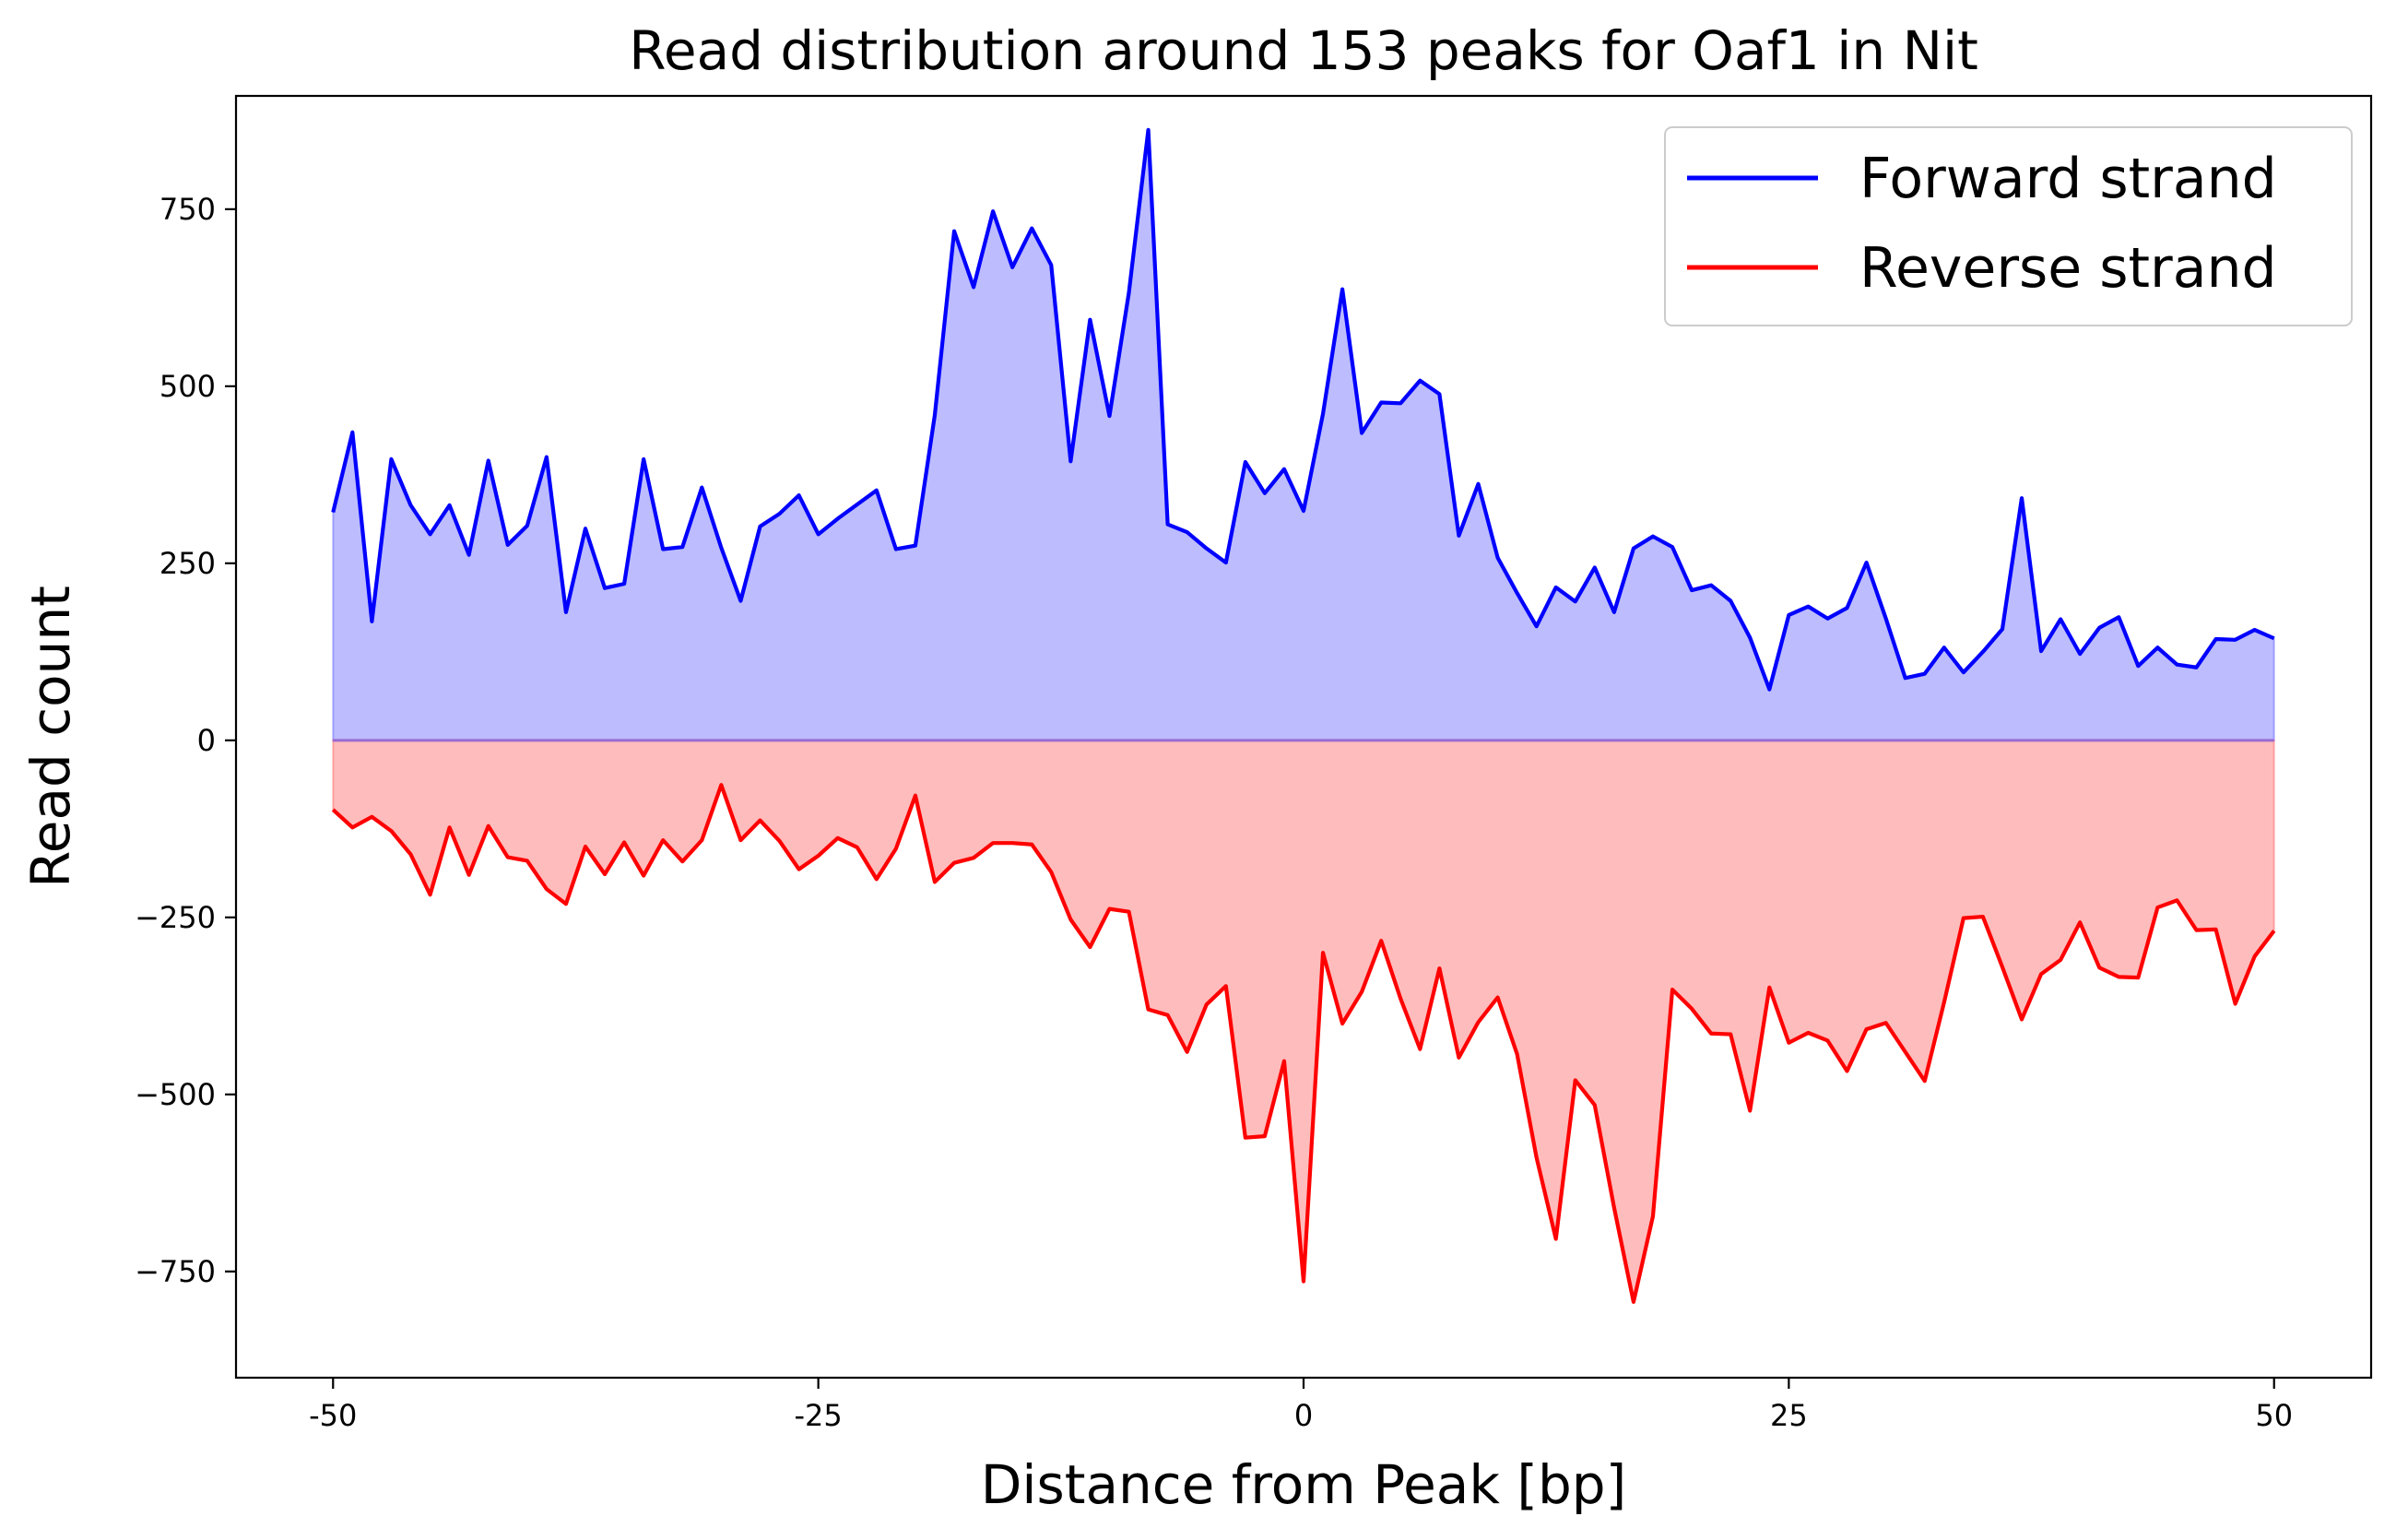  I want to click on x-axis: -50 -25 0 25 50, so click(1301, 1406).